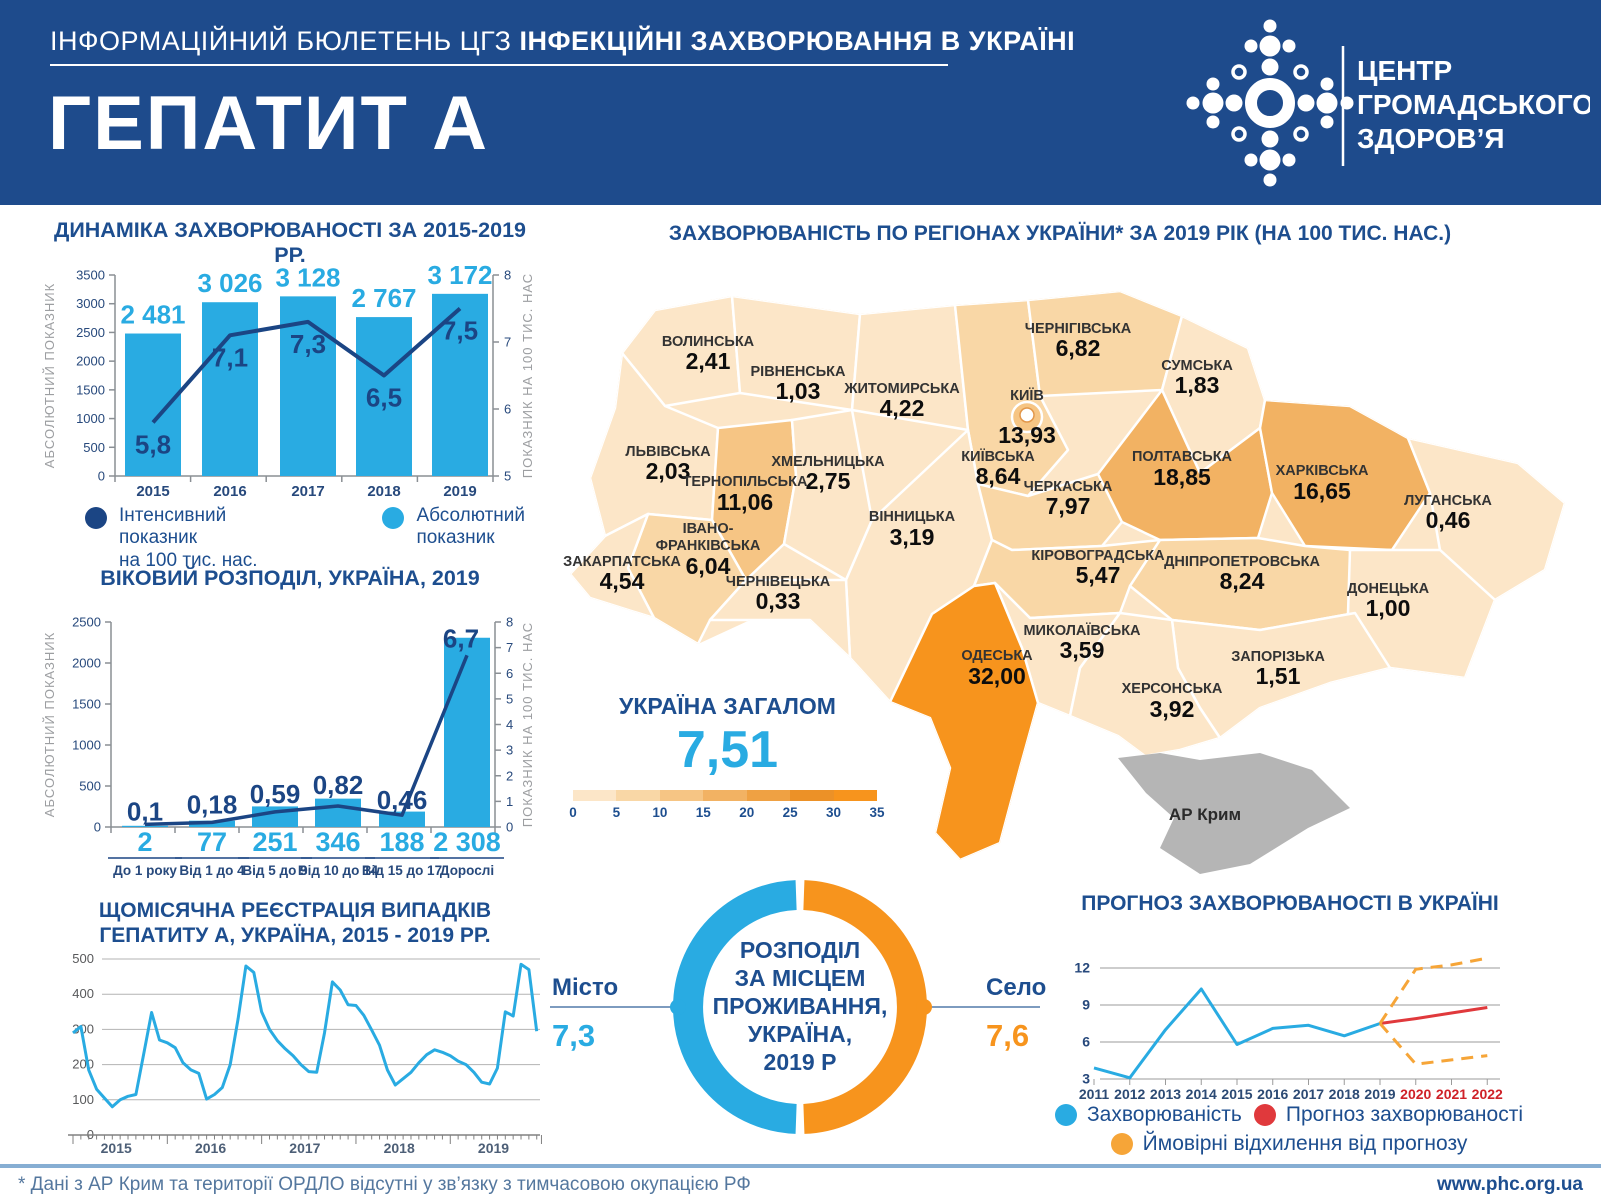 The height and width of the screenshot is (1201, 1601). What do you see at coordinates (1082, 630) in the screenshot?
I see `svg-text: МИКОЛАЇВСЬКА` at bounding box center [1082, 630].